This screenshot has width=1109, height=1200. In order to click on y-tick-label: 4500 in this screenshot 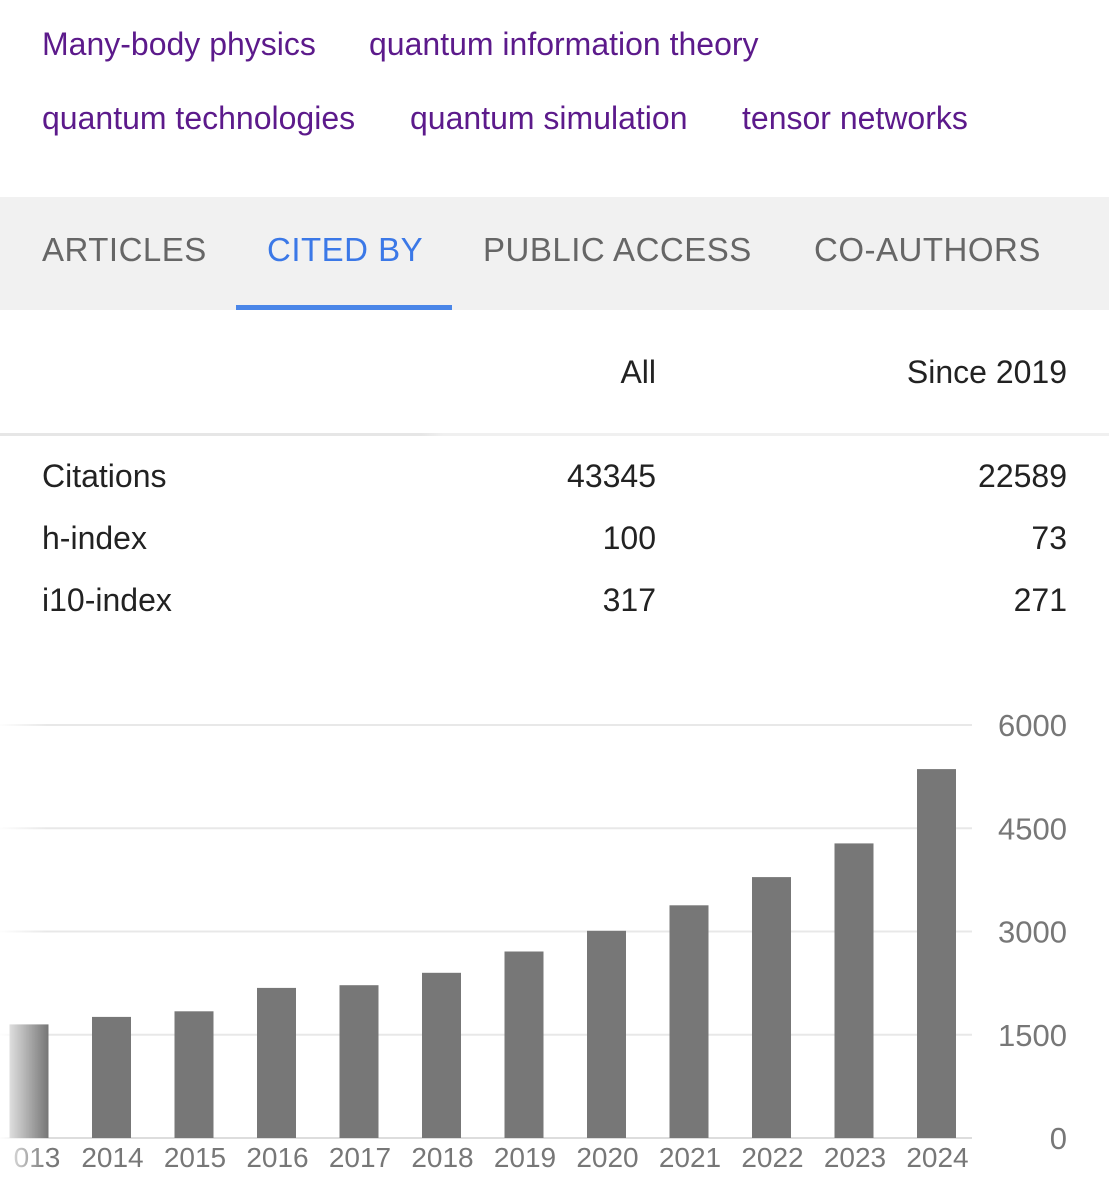, I will do `click(1032, 828)`.